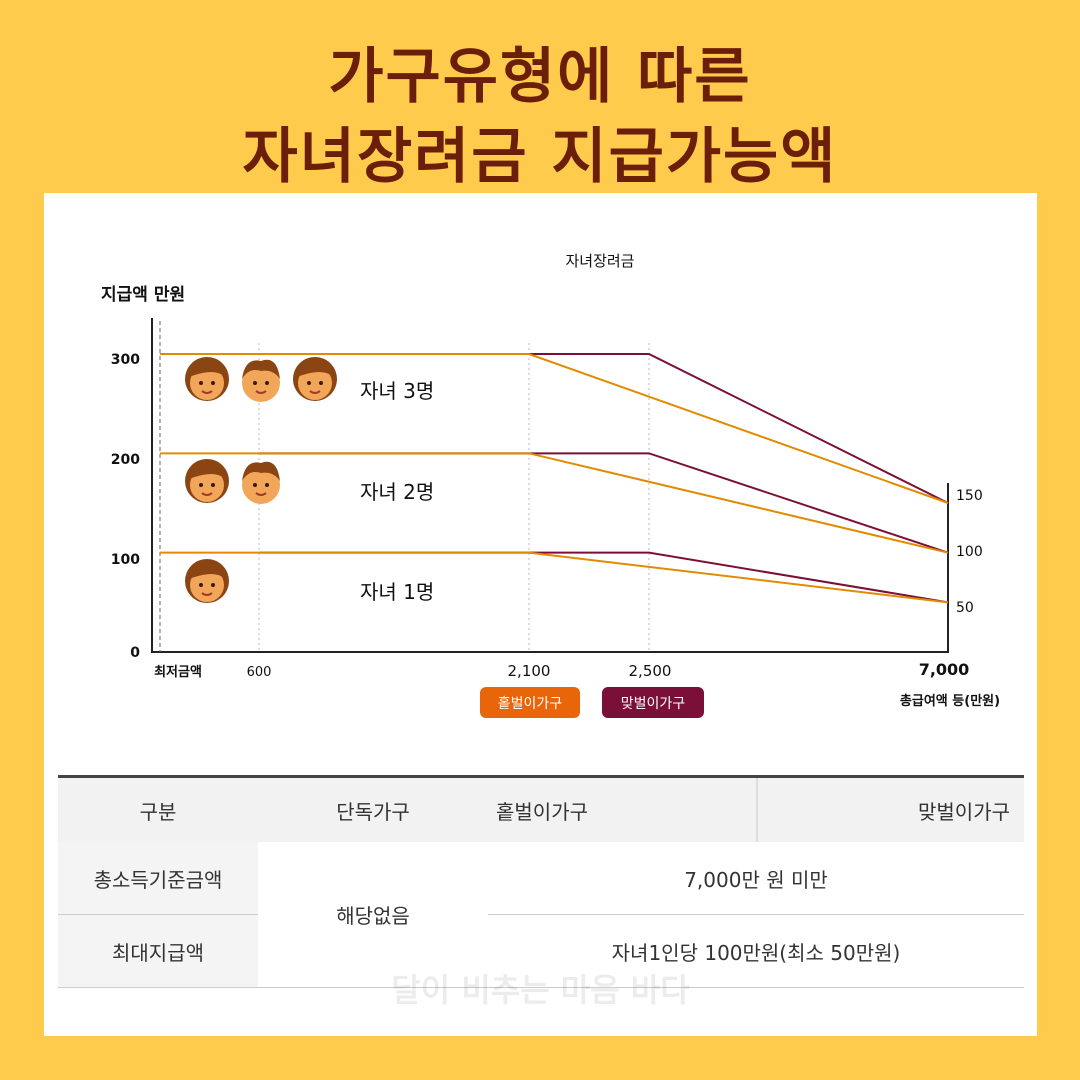 The image size is (1080, 1080). I want to click on watermark: 달이 비추는 마음 바다, so click(540, 990).